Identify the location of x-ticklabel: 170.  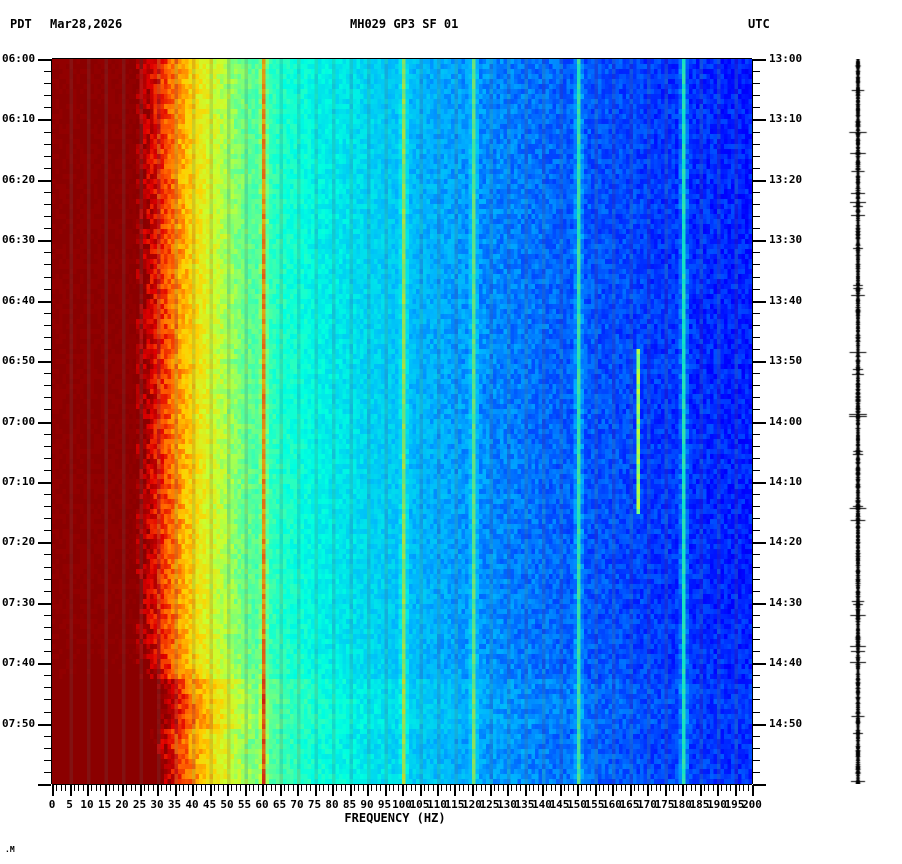
(647, 804).